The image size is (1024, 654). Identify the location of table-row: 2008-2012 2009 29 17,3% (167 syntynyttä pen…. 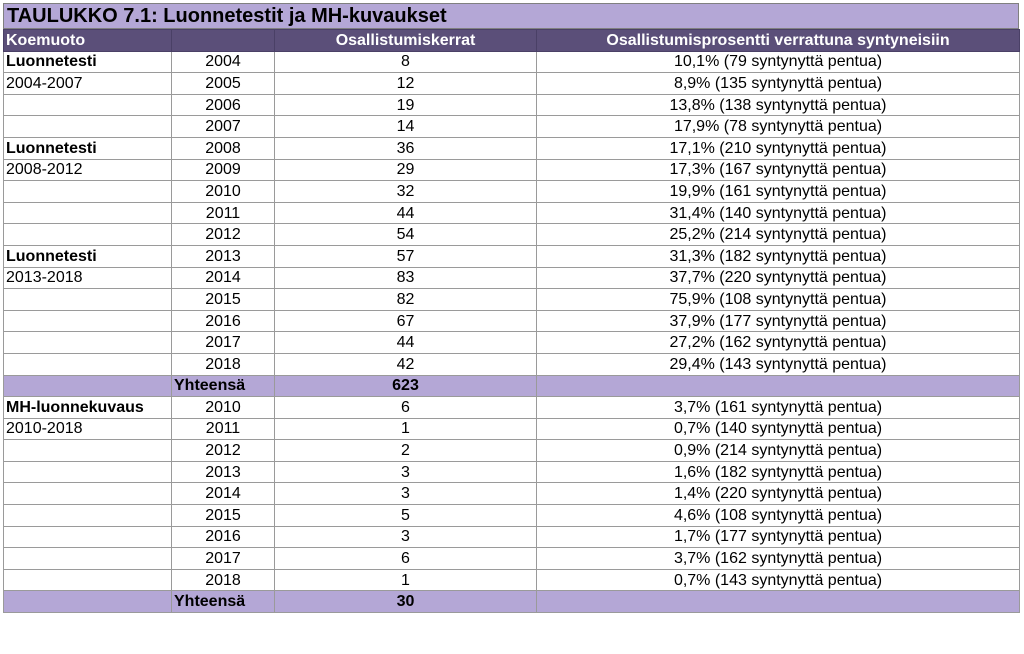
(511, 170).